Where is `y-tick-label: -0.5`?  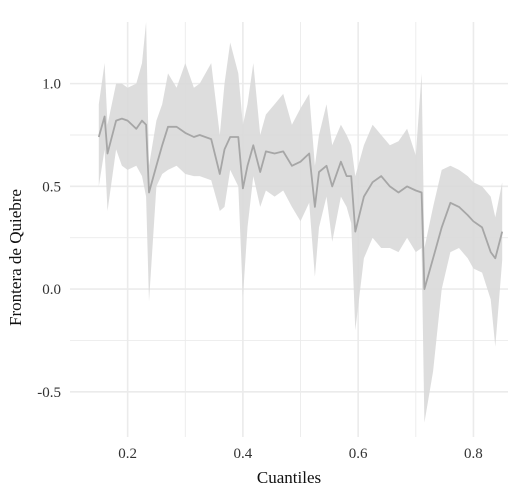 y-tick-label: -0.5 is located at coordinates (49, 393).